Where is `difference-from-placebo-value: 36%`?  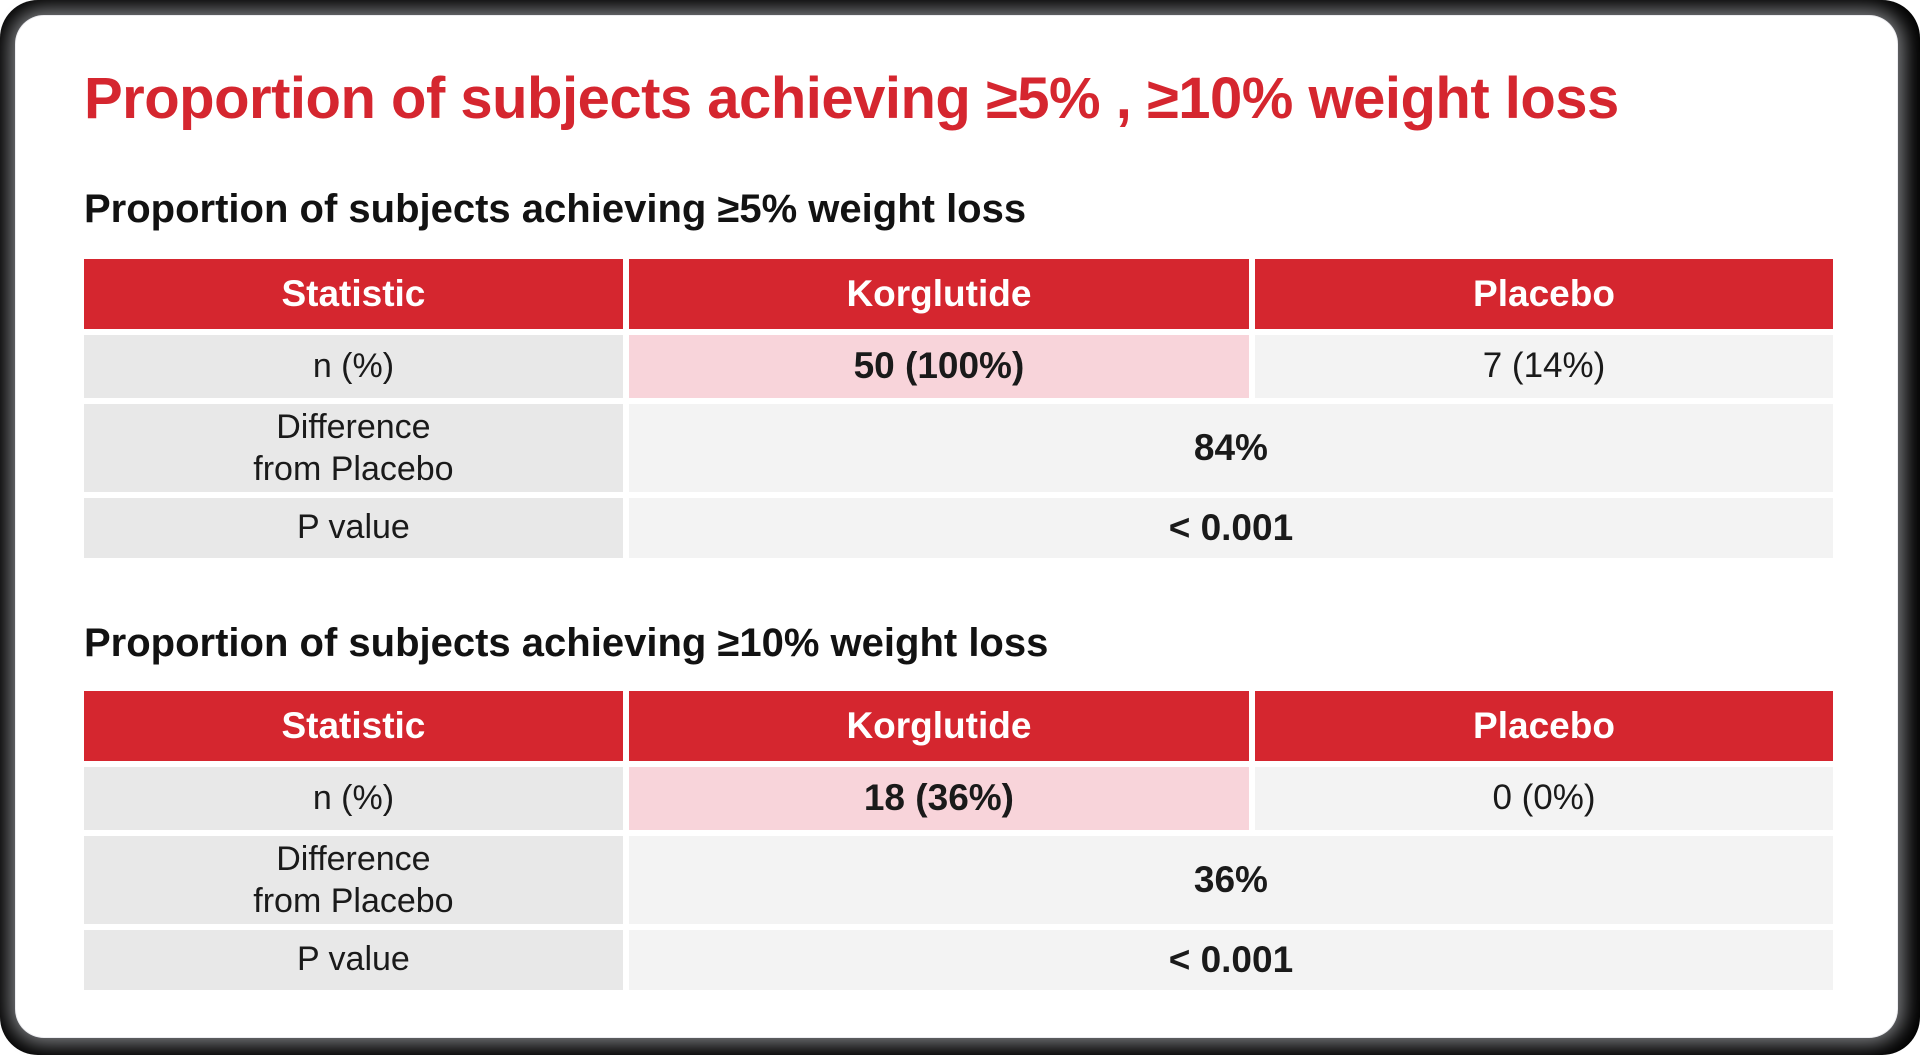 difference-from-placebo-value: 36% is located at coordinates (1230, 879).